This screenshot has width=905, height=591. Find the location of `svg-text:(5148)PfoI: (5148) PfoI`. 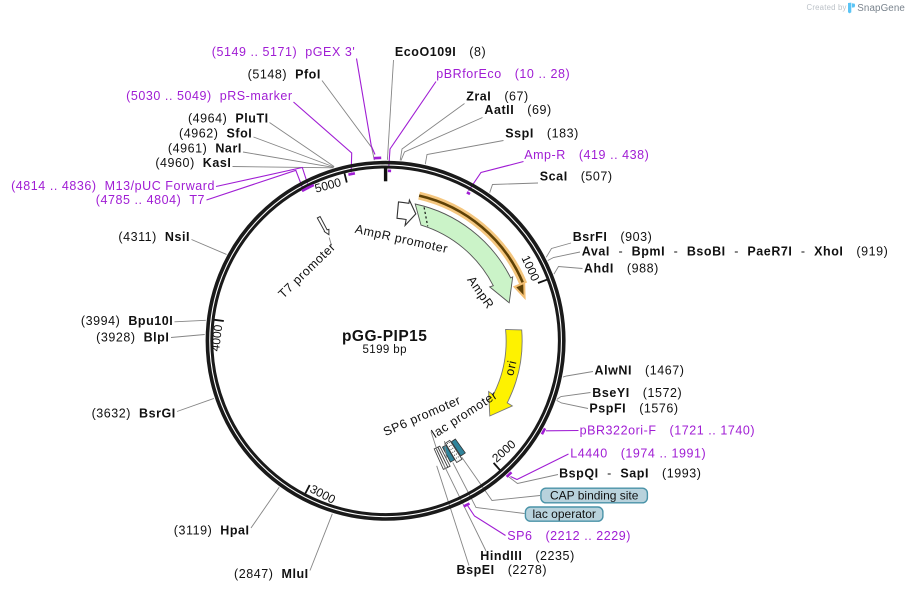

svg-text:(5148)PfoI: (5148) PfoI is located at coordinates (284, 74).